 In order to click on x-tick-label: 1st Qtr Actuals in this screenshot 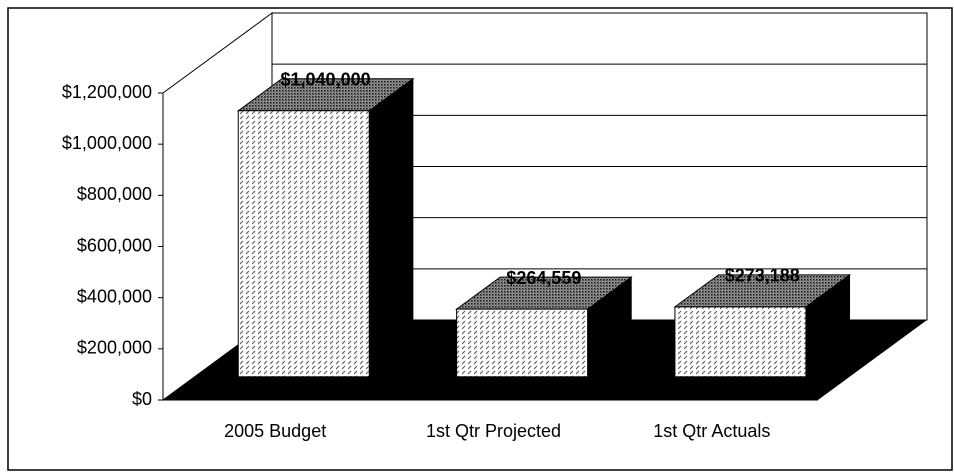, I will do `click(711, 431)`.